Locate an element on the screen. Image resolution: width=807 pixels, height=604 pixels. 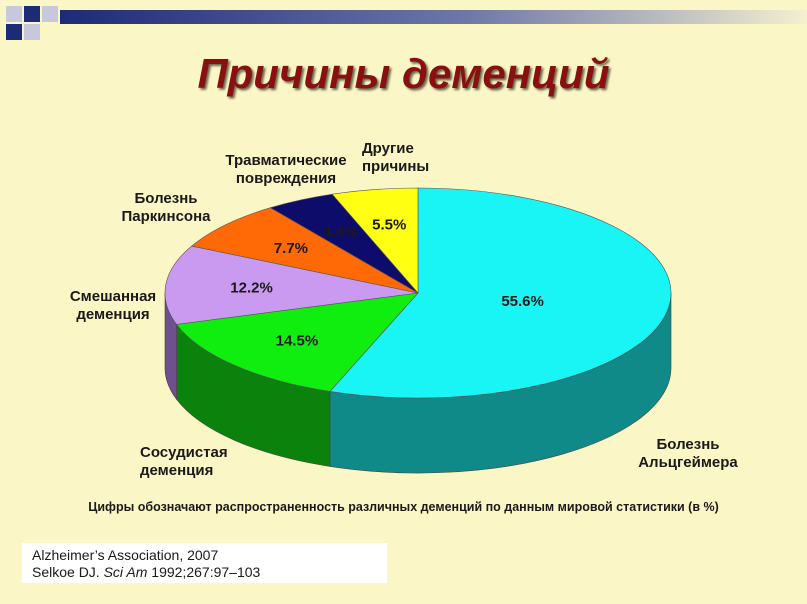
pie-slice-другие-причины is located at coordinates (375, 240).